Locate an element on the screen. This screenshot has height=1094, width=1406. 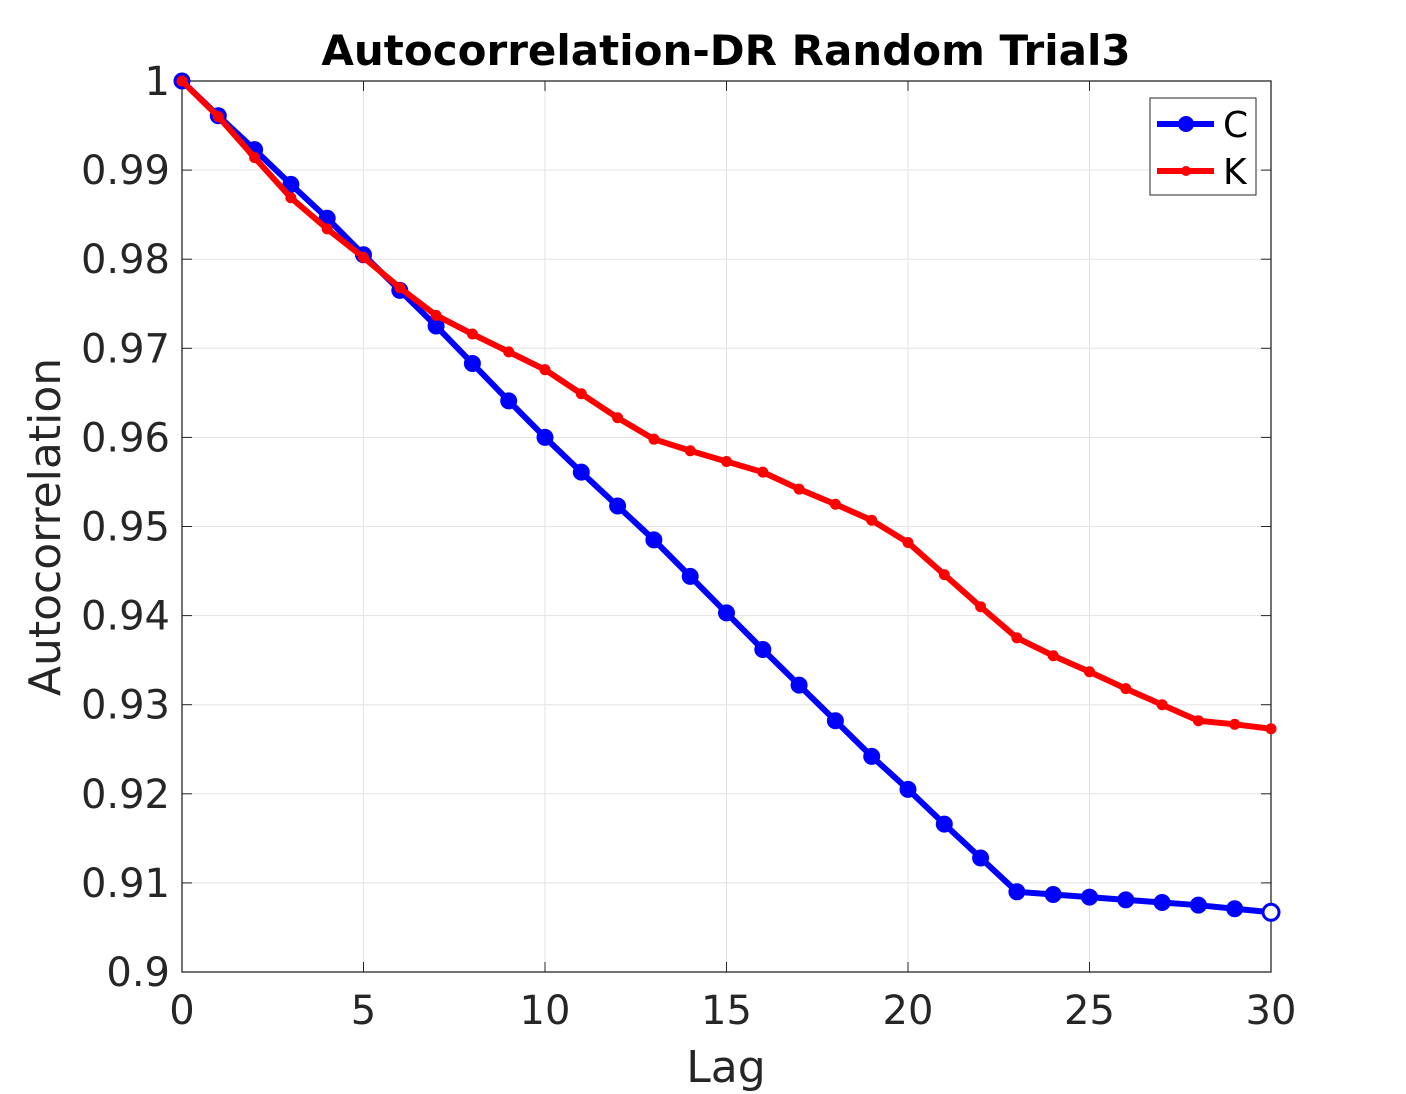
legend-label-k: K is located at coordinates (1235, 172).